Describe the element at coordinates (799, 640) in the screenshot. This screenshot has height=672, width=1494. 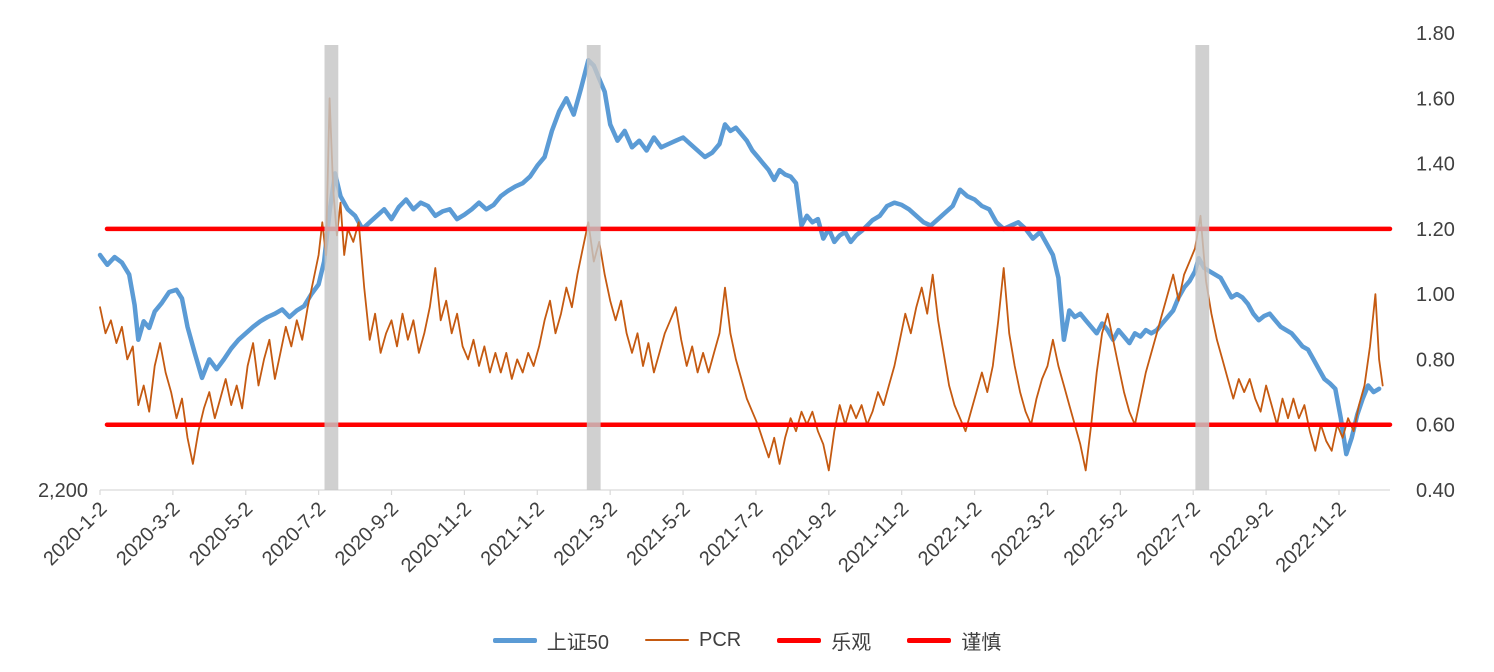
I see `legend-swatch-optimistic` at that location.